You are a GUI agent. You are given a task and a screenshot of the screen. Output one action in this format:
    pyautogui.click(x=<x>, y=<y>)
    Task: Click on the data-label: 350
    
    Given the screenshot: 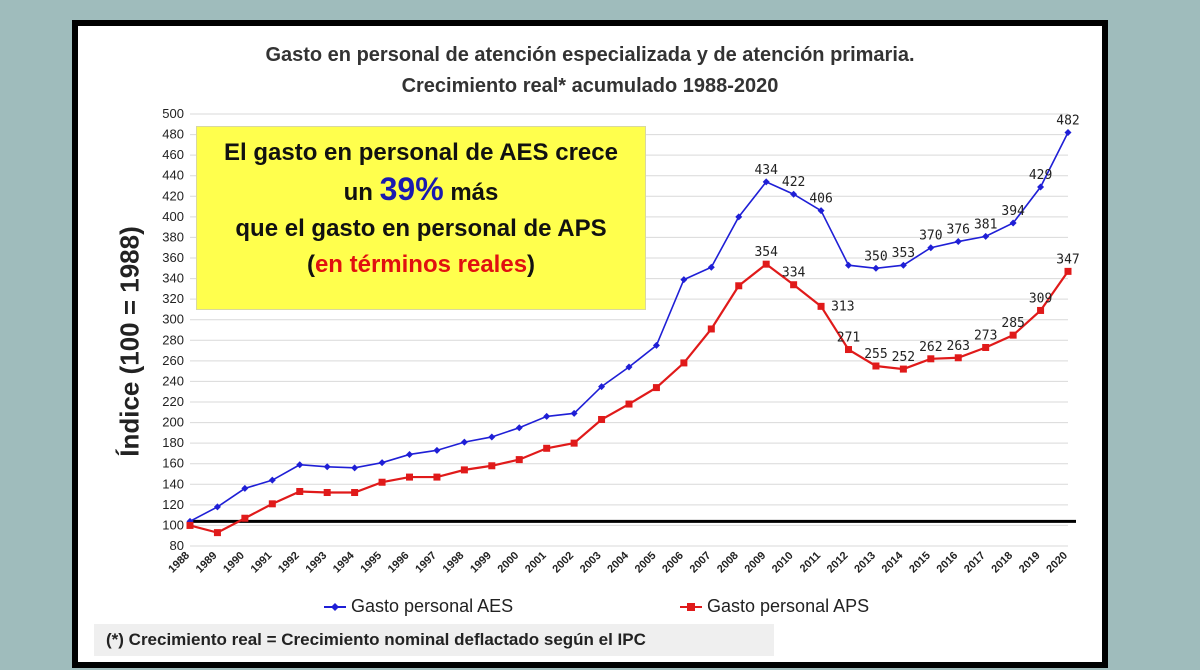 What is the action you would take?
    pyautogui.click(x=875, y=256)
    